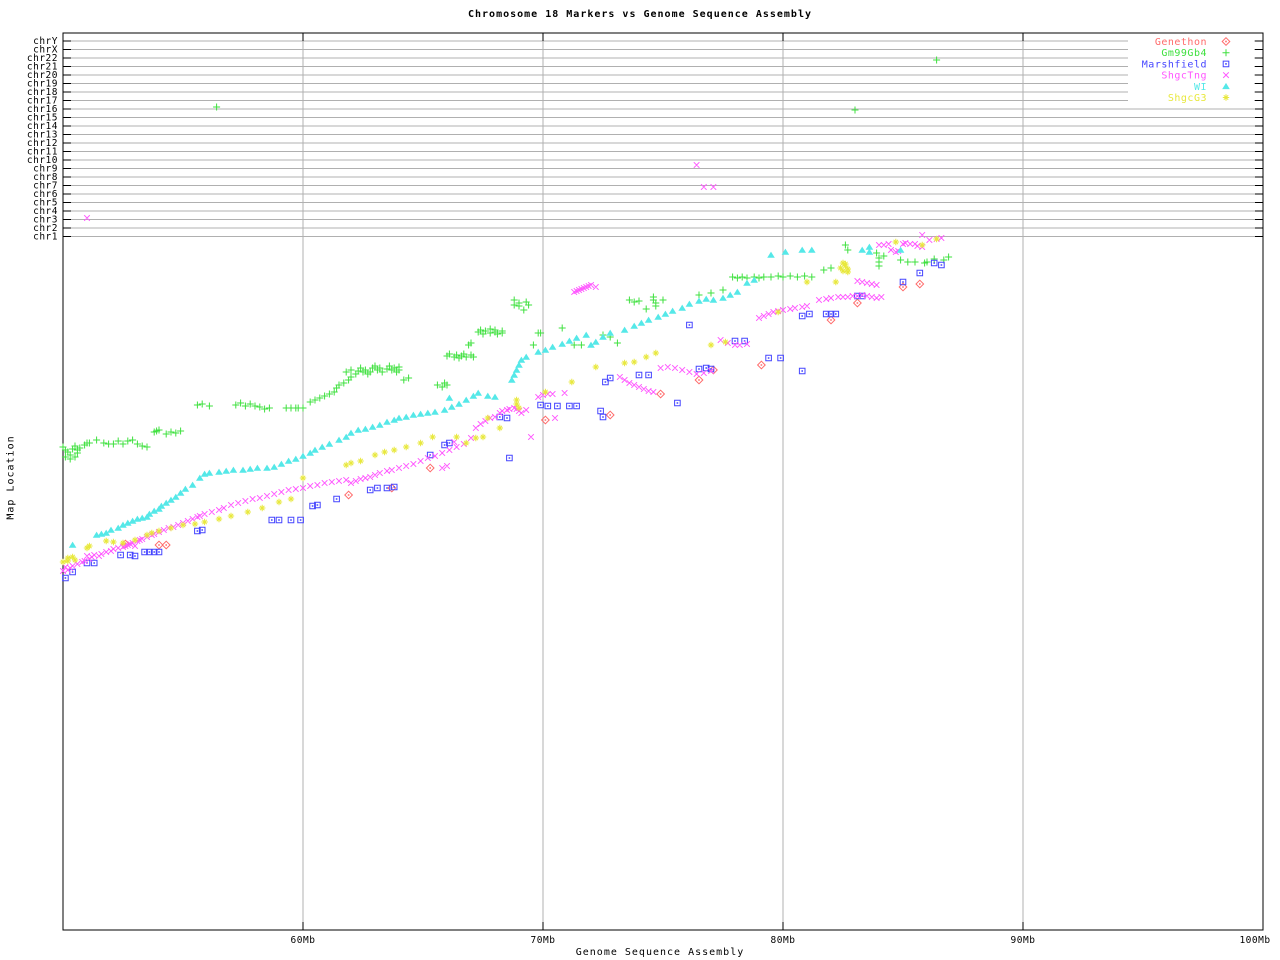  What do you see at coordinates (45, 41) in the screenshot?
I see `lane-label-chrY: chrY` at bounding box center [45, 41].